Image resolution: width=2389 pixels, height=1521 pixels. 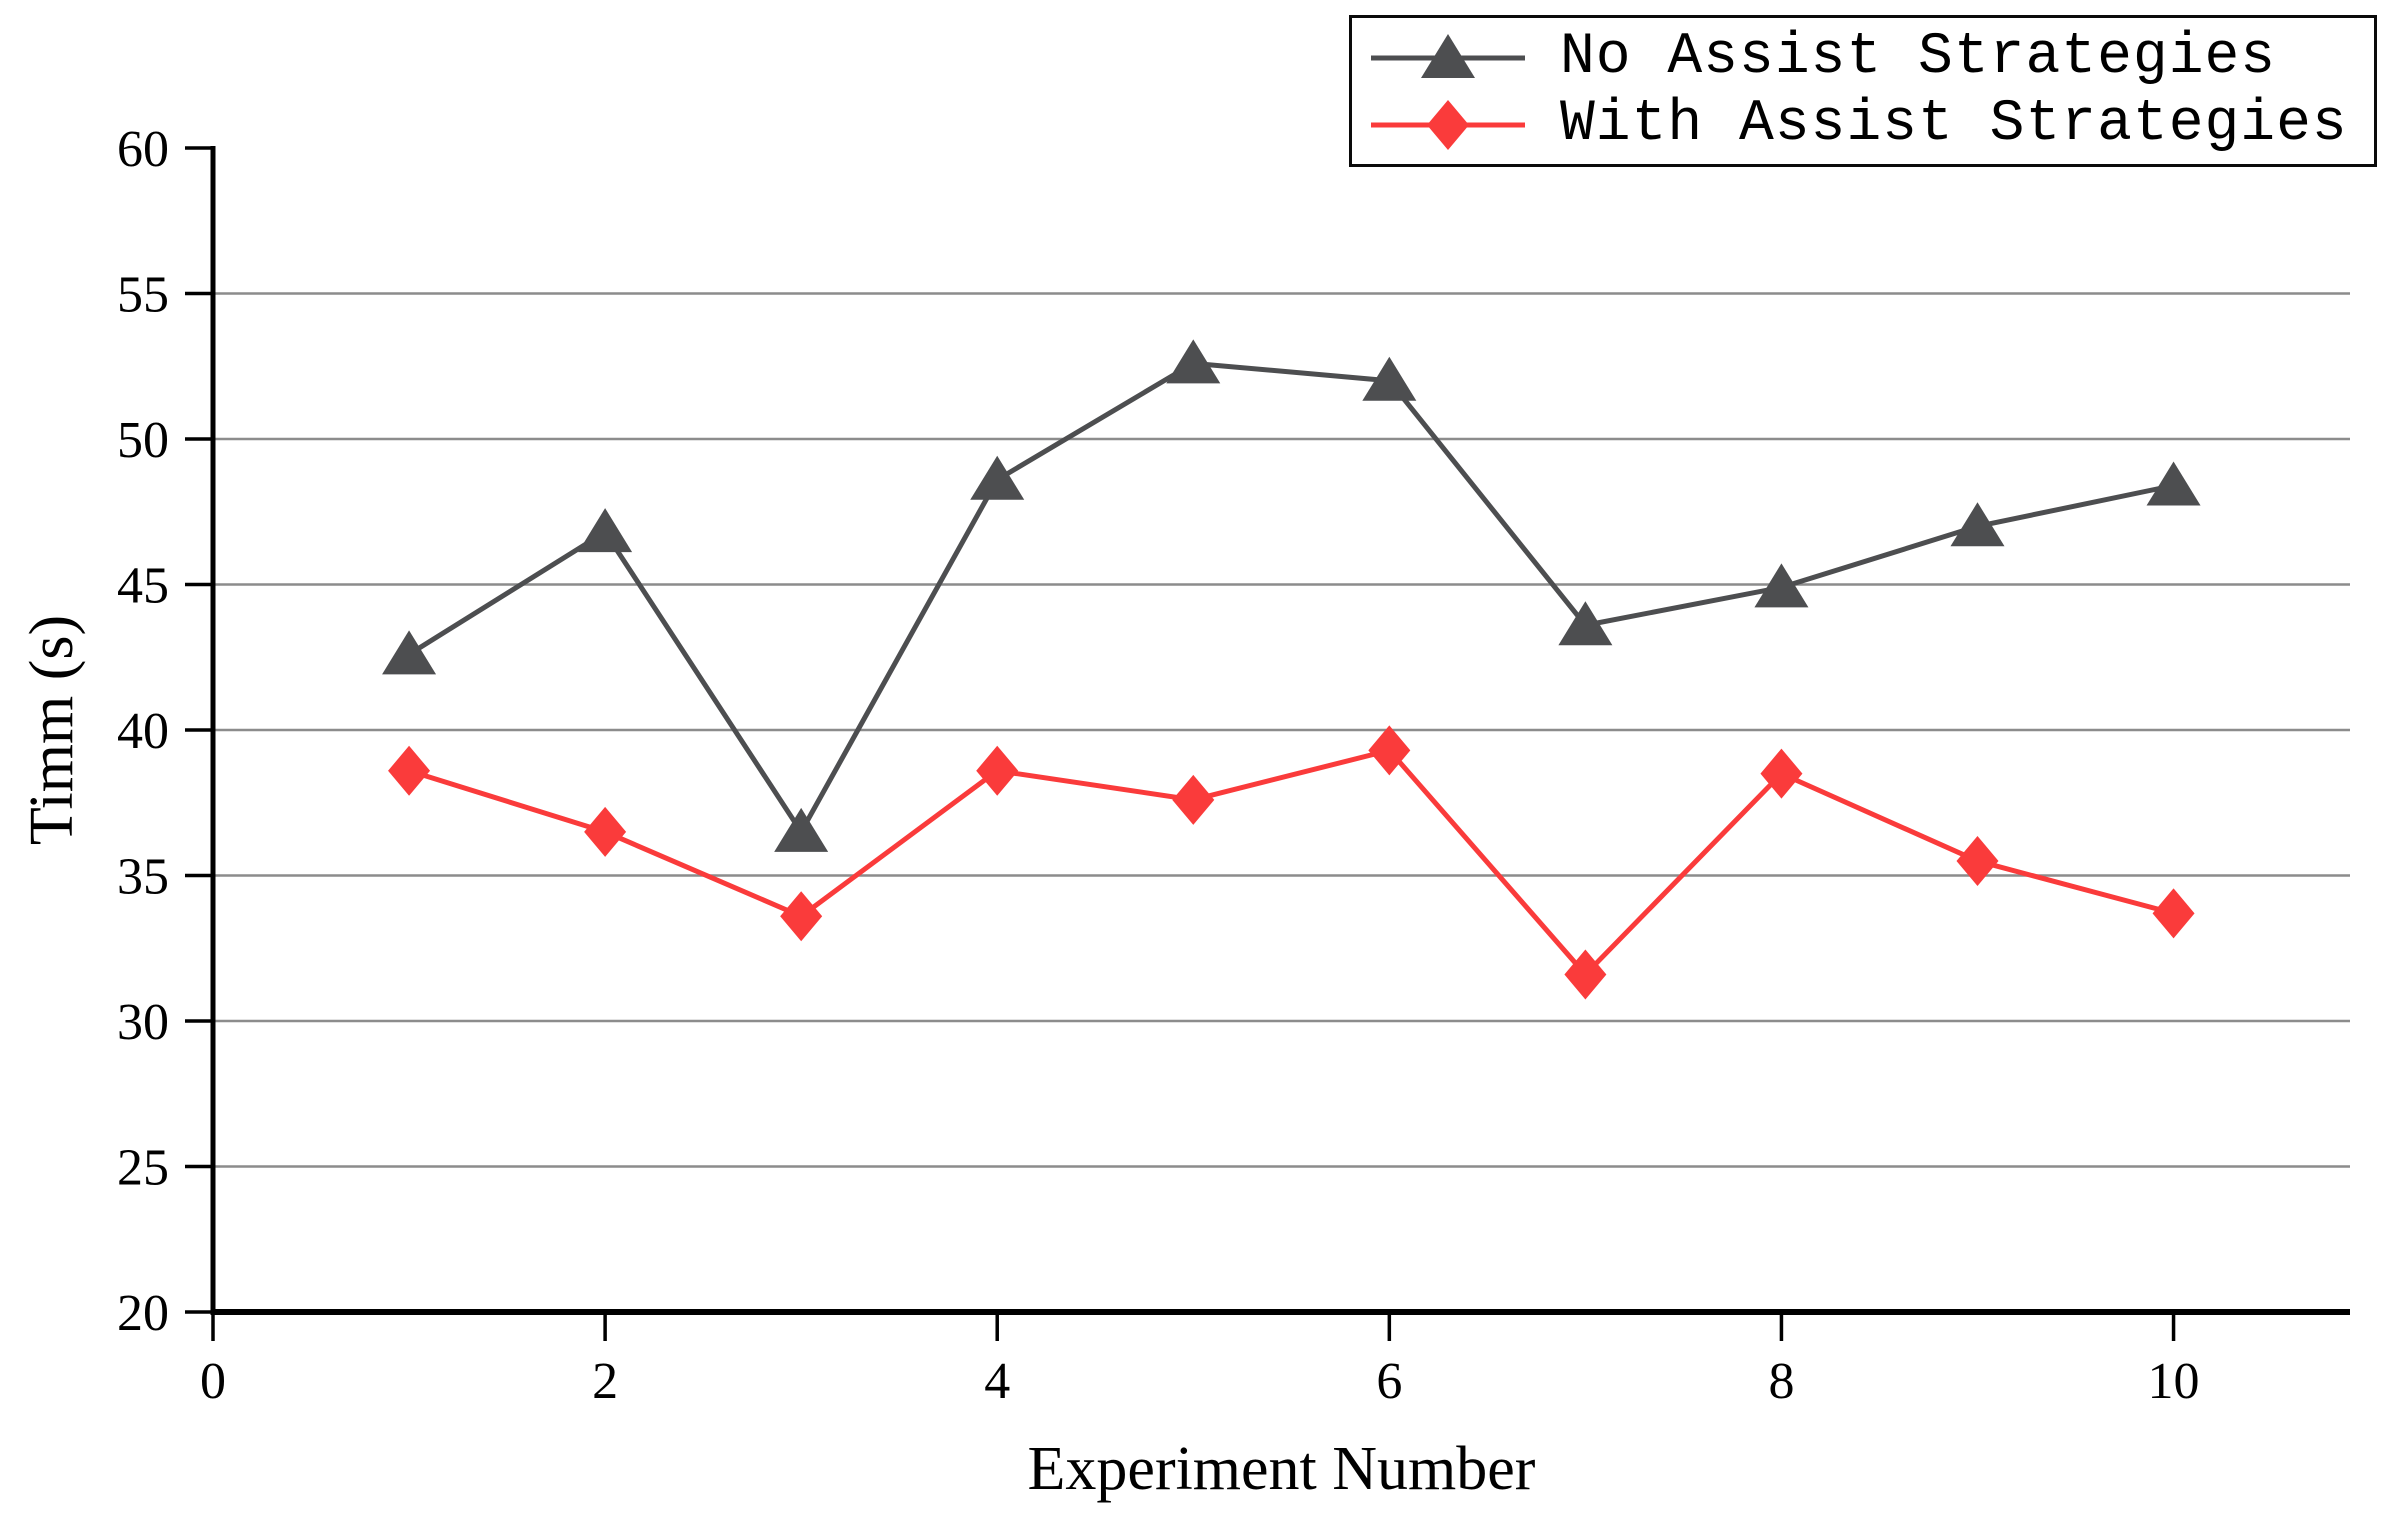 I want to click on x-tick-label-4: 4, so click(x=997, y=1381).